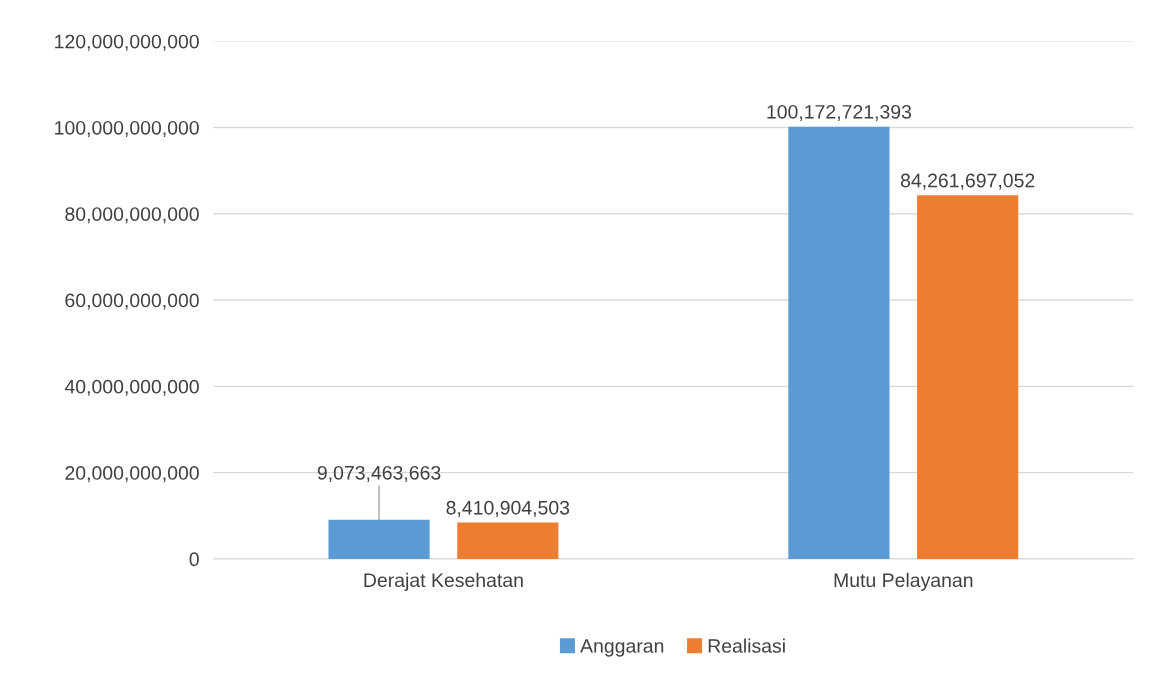 The width and height of the screenshot is (1154, 675). I want to click on y-tick-label: 40,000,000,000, so click(131, 387).